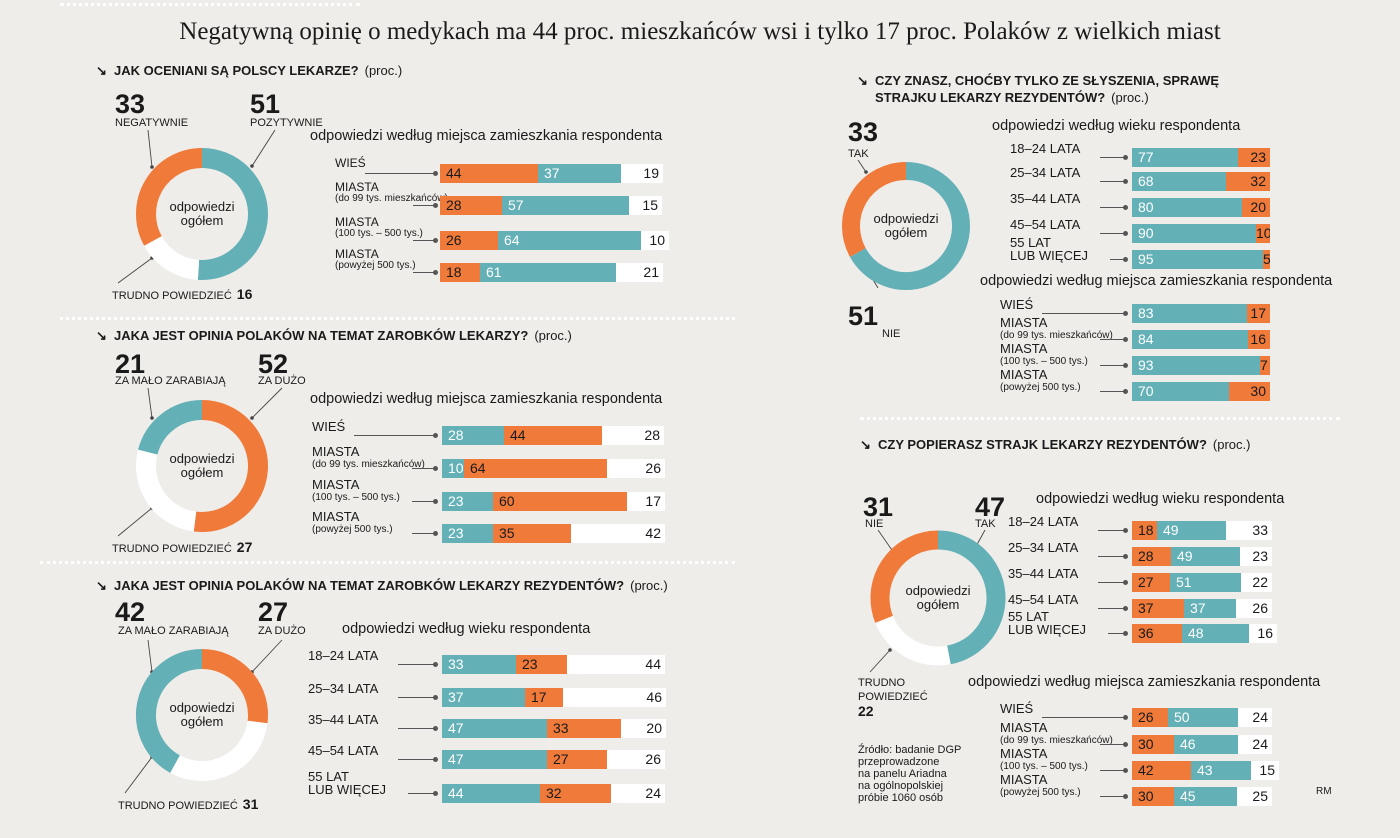 The width and height of the screenshot is (1400, 838). Describe the element at coordinates (1158, 608) in the screenshot. I see `bar-segment-or: 37` at that location.